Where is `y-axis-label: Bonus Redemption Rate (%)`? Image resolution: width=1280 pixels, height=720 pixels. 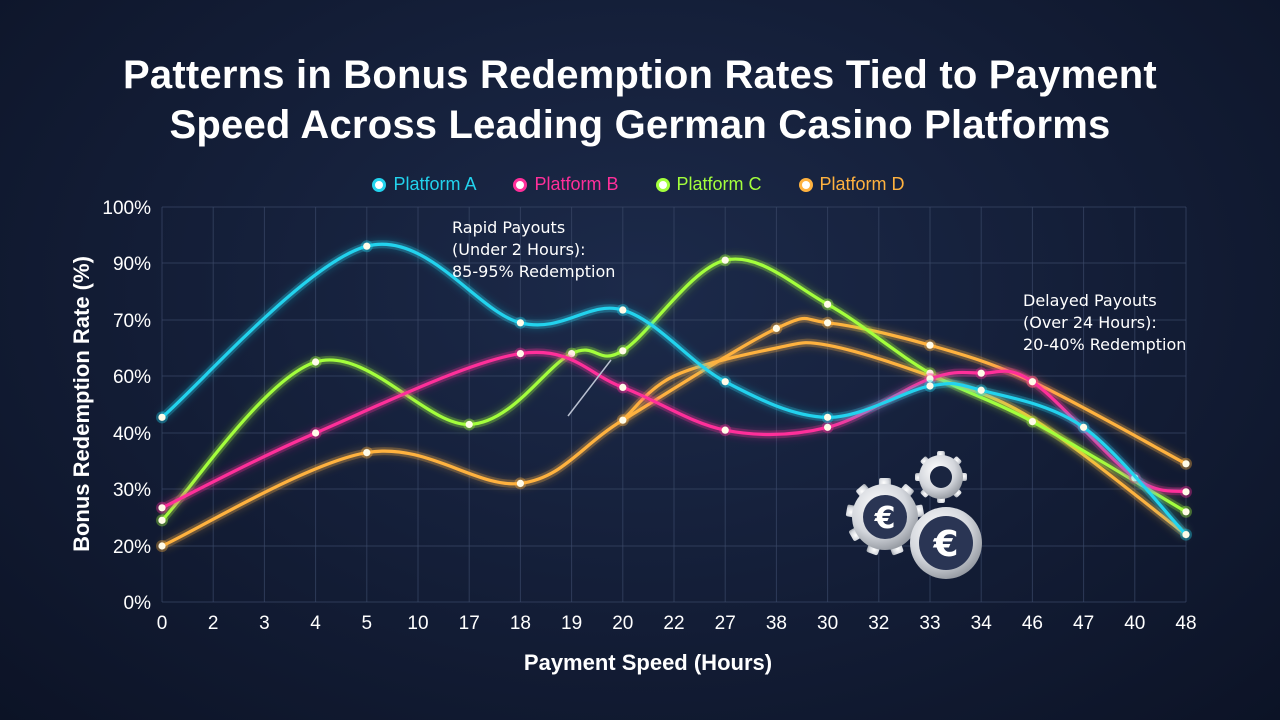 y-axis-label: Bonus Redemption Rate (%) is located at coordinates (81, 404).